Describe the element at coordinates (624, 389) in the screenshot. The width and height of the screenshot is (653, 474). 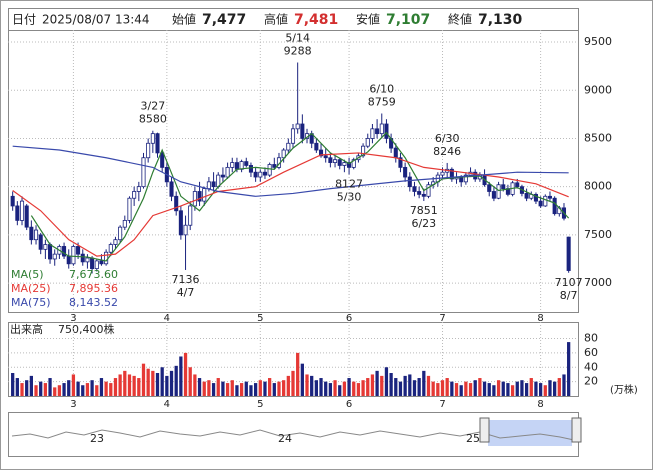
I see `volume-unit: (万株)` at that location.